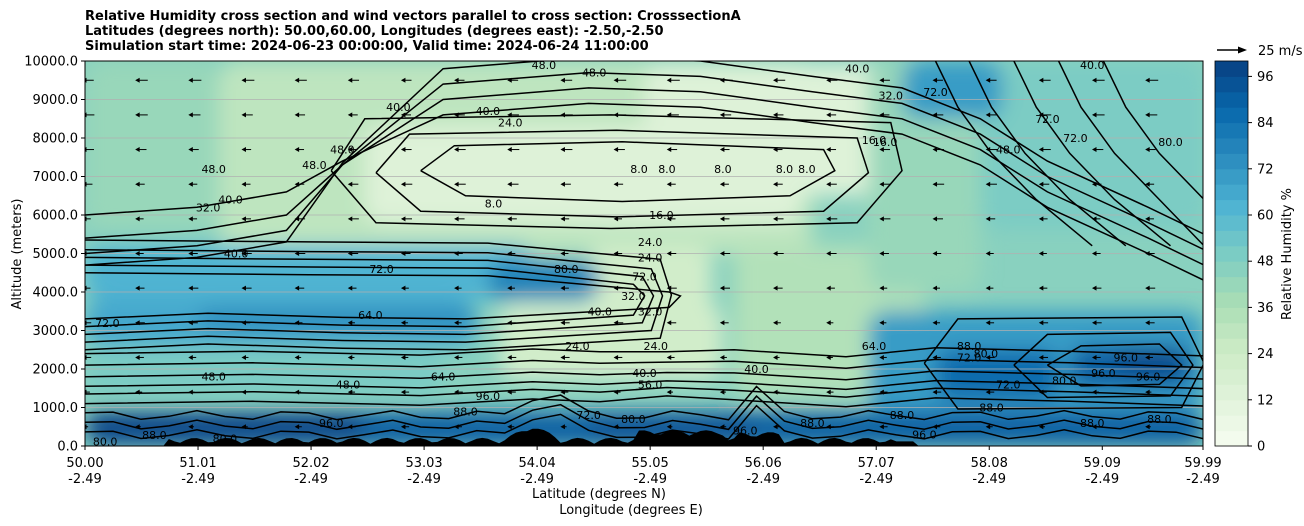  What do you see at coordinates (56, 331) in the screenshot?
I see `y-tick-label: 3000.0` at bounding box center [56, 331].